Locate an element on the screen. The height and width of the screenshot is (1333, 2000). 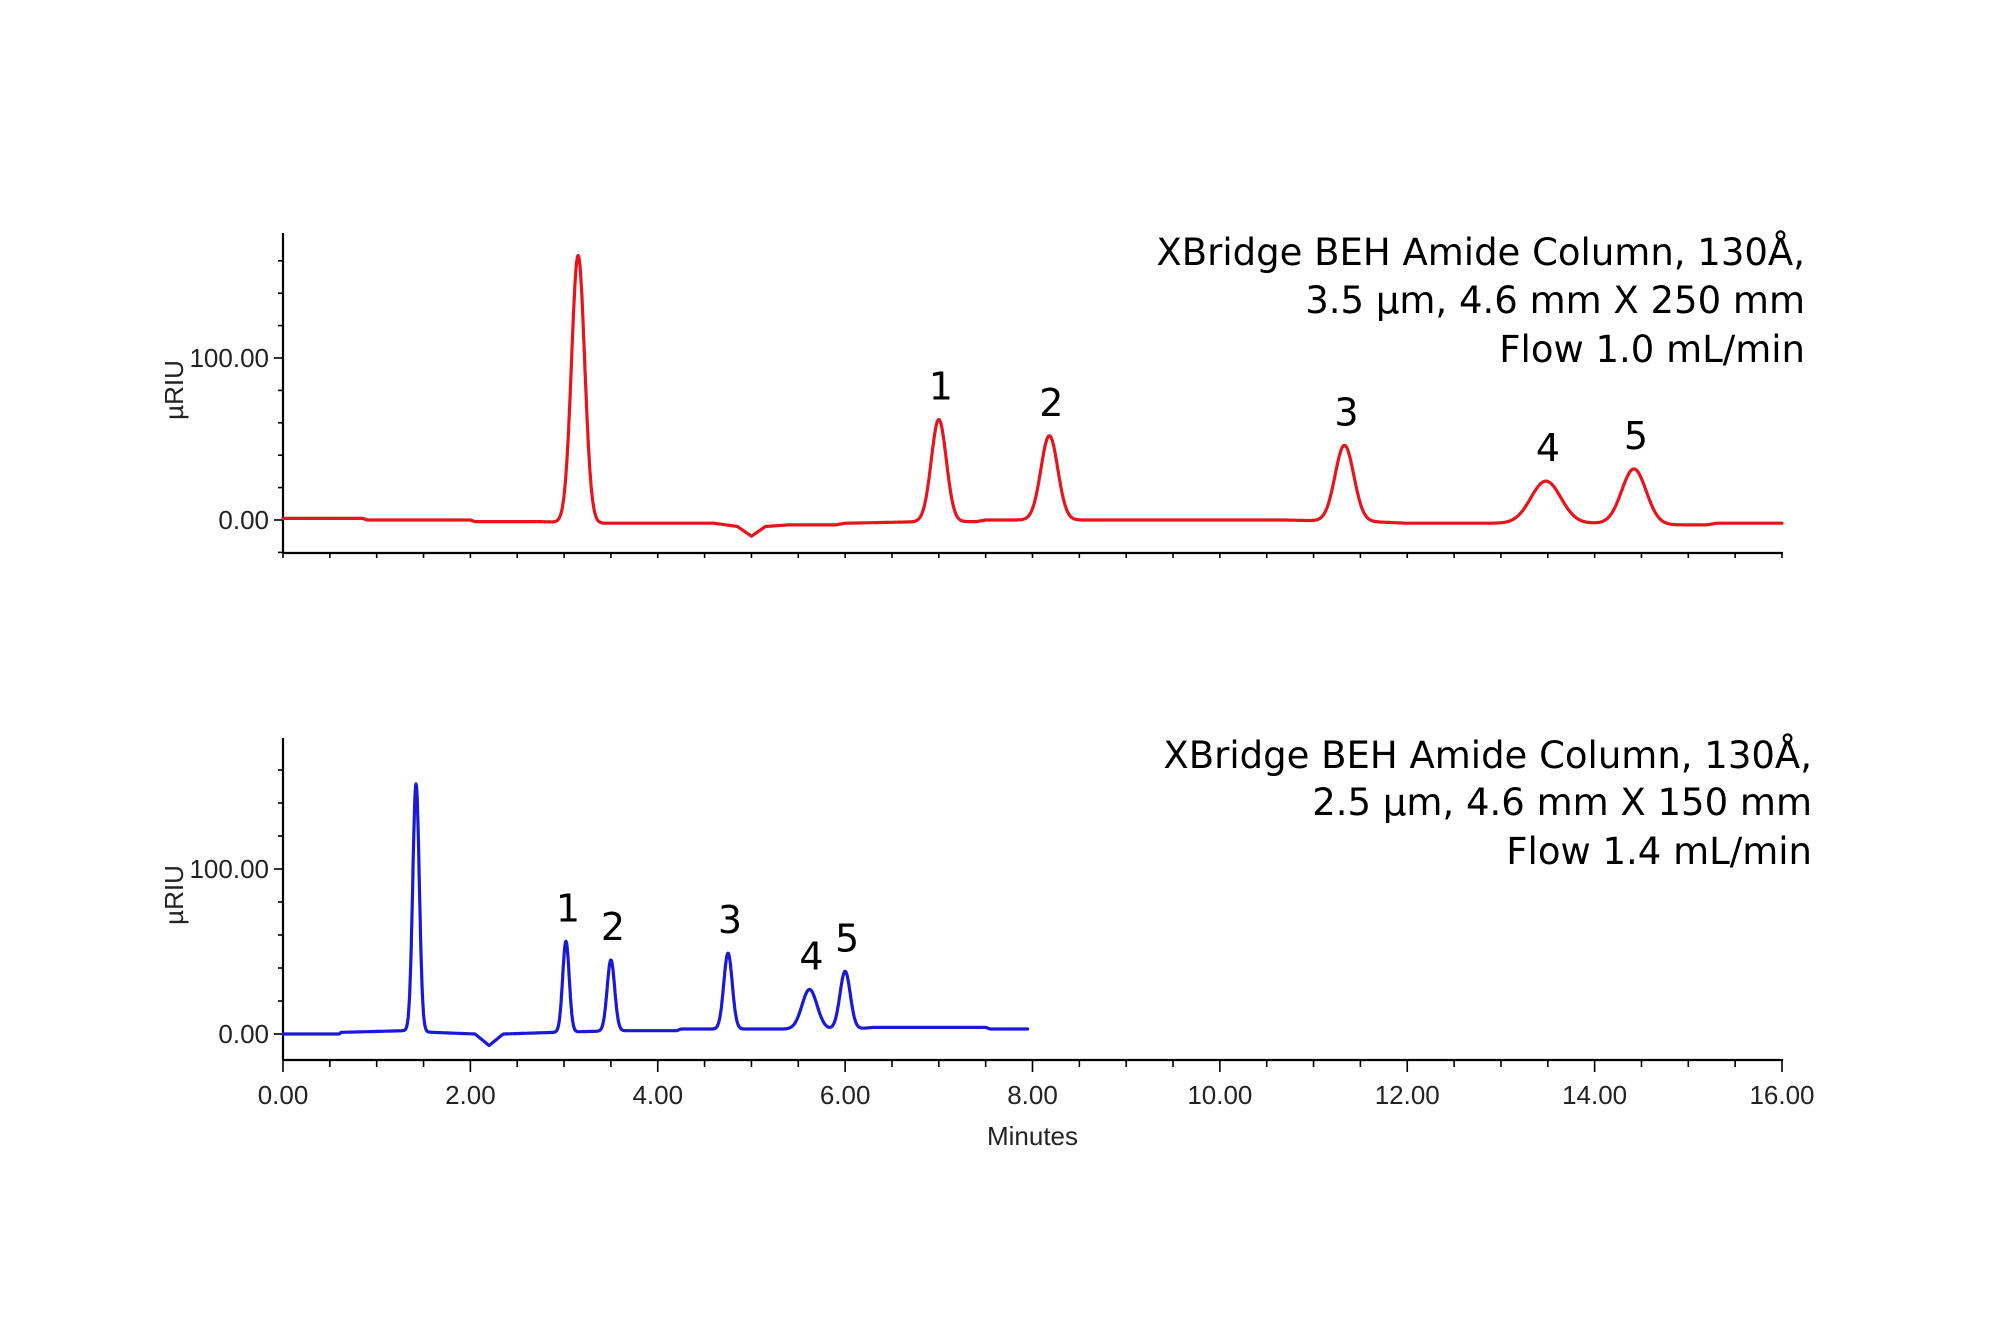
column-annotation-line: Flow 1.4 mL/min is located at coordinates (1659, 851).